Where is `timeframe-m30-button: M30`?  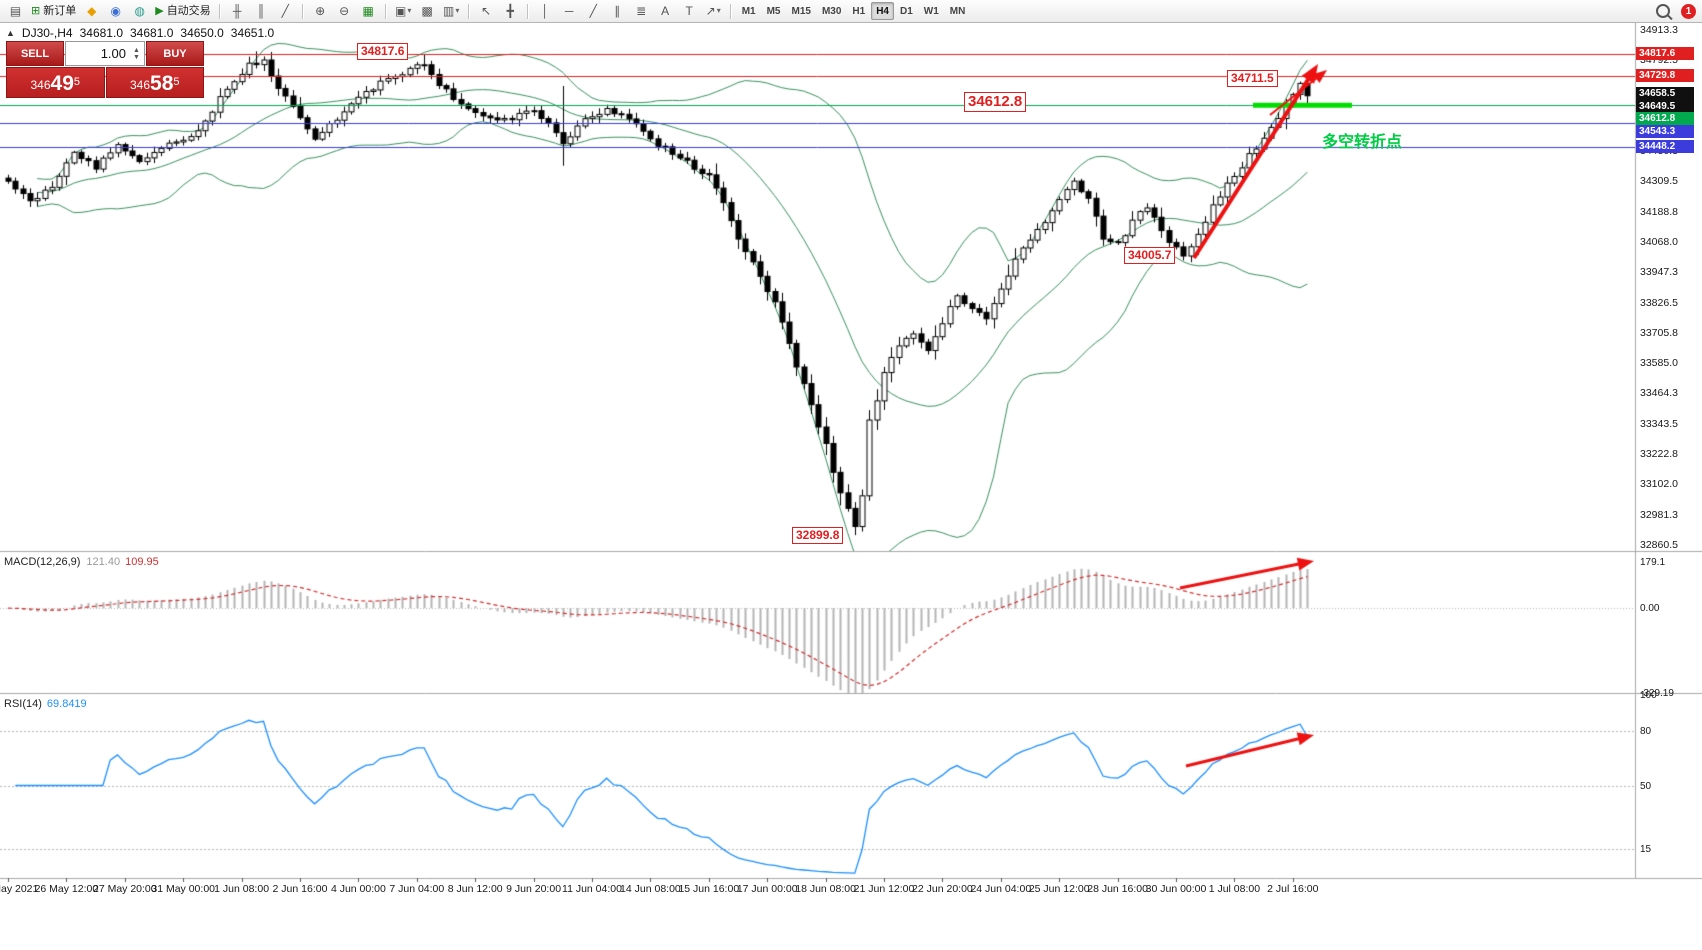 timeframe-m30-button: M30 is located at coordinates (831, 11).